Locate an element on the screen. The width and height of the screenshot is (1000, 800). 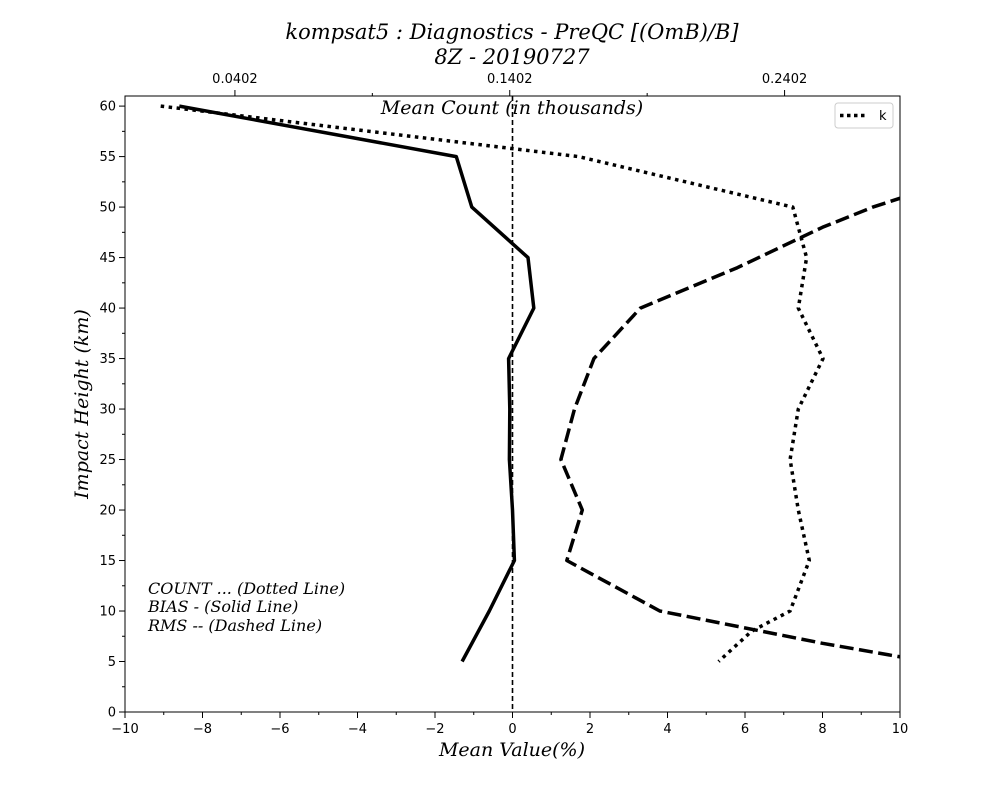
y-tick-label: 5 is located at coordinates (112, 662).